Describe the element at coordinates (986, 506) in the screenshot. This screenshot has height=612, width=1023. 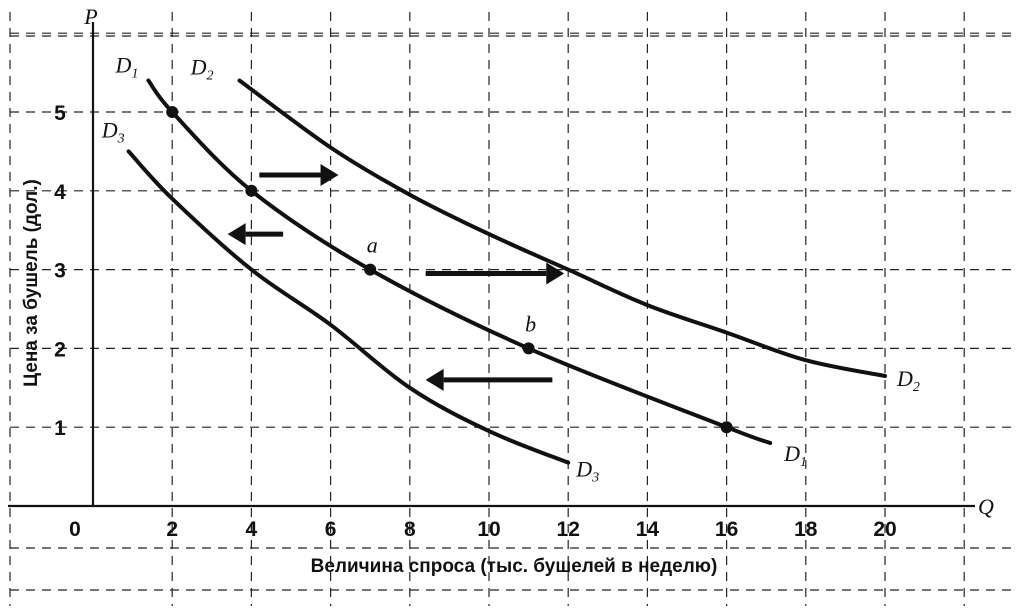
I see `x-axis-symbol: Q` at that location.